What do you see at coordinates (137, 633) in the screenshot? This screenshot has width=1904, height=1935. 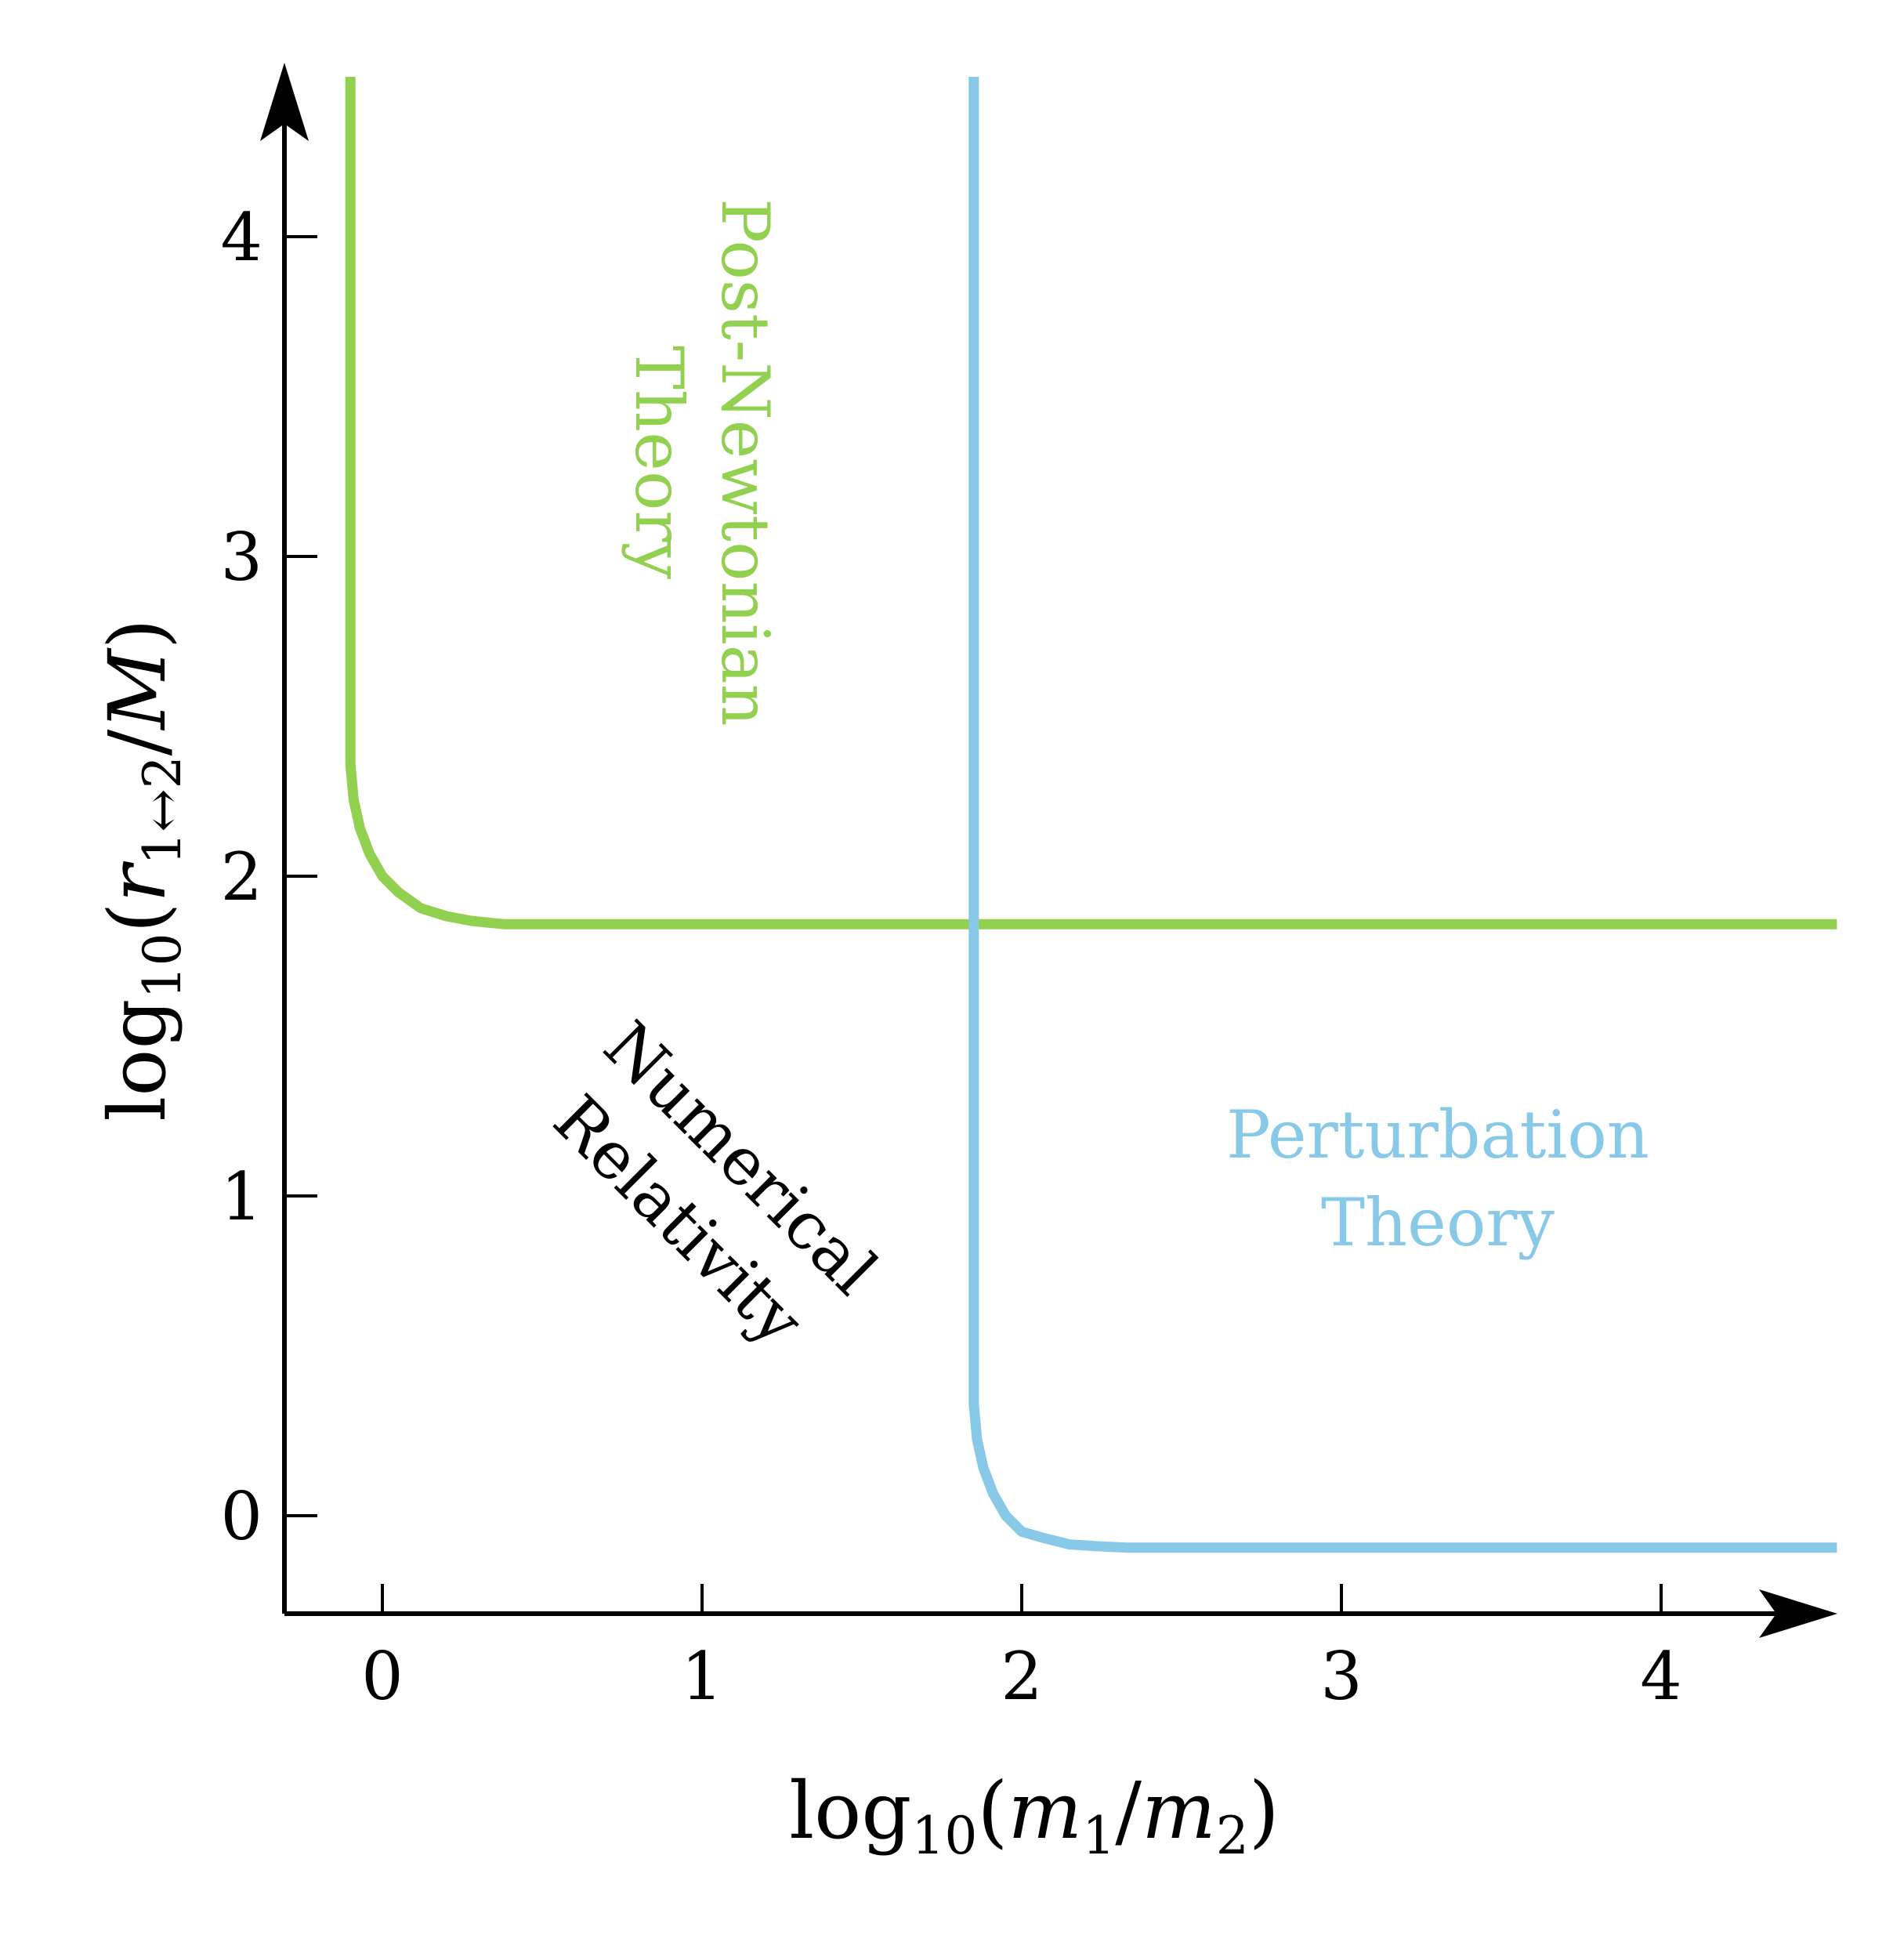 I see `y-label-close-paren: )` at bounding box center [137, 633].